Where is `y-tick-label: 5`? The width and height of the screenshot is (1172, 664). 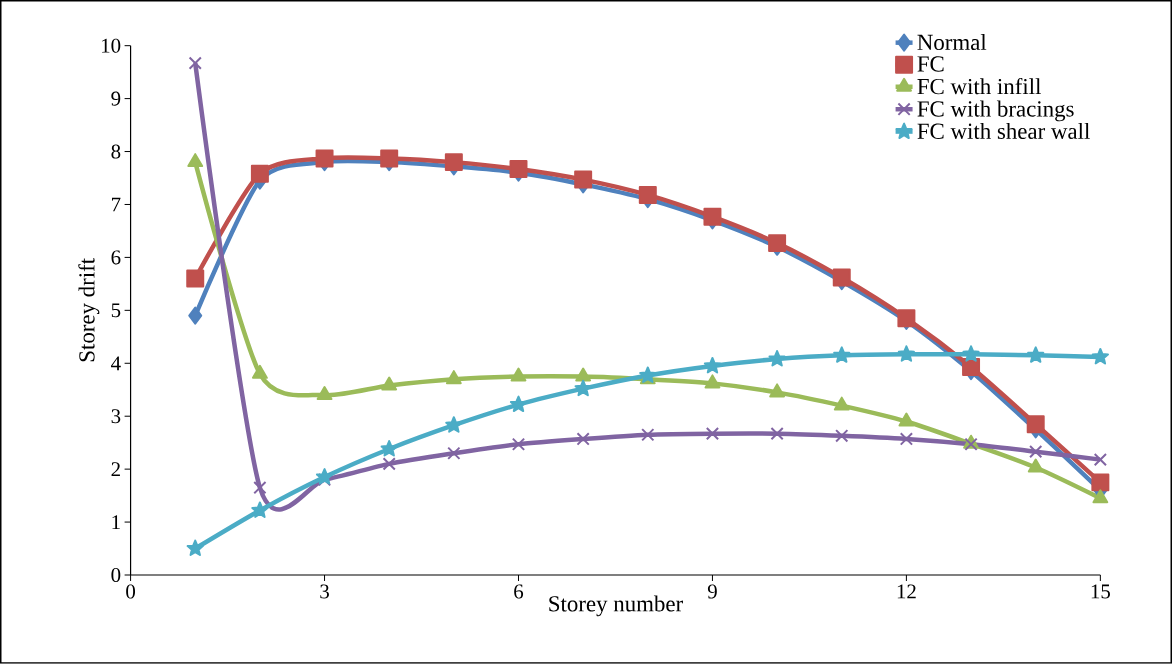 y-tick-label: 5 is located at coordinates (116, 310).